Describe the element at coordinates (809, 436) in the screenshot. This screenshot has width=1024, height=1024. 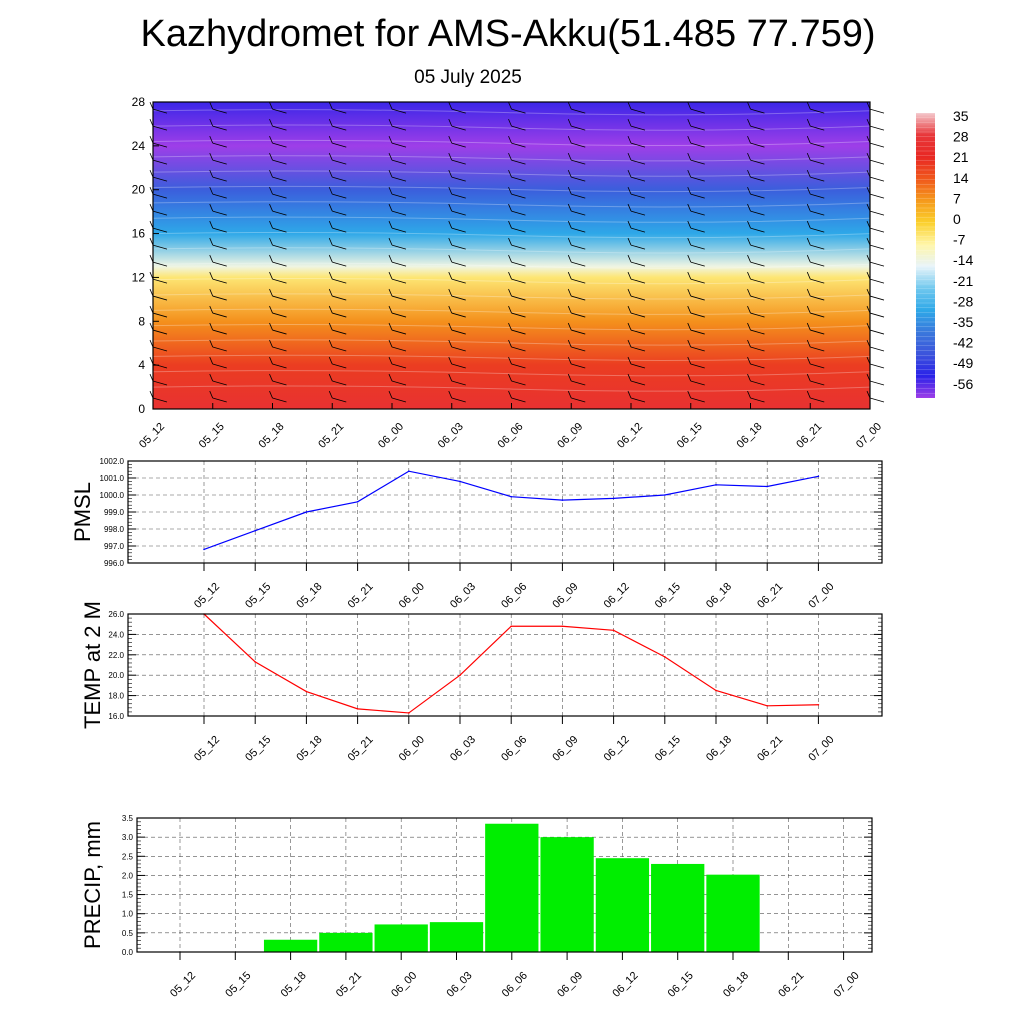
I see `heatmap-x-tick-label: 06_21` at that location.